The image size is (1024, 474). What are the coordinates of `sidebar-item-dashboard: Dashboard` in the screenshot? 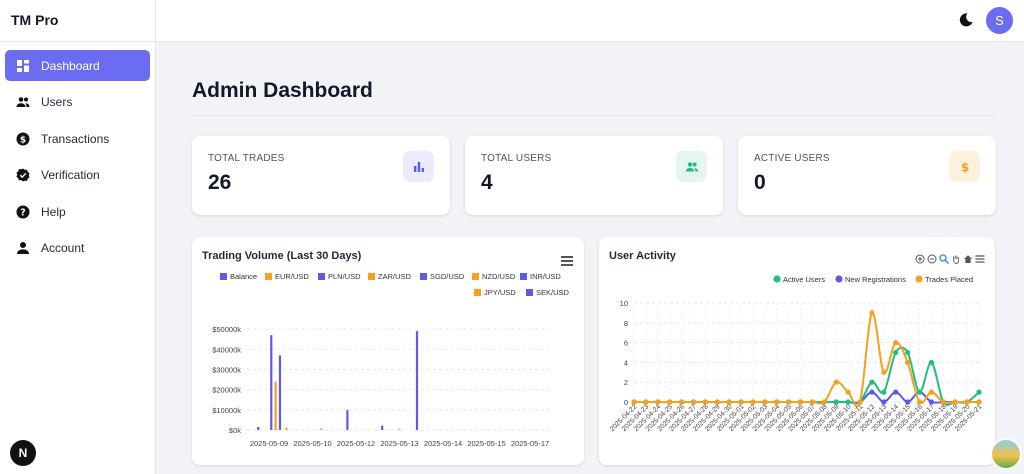 It's located at (77, 65).